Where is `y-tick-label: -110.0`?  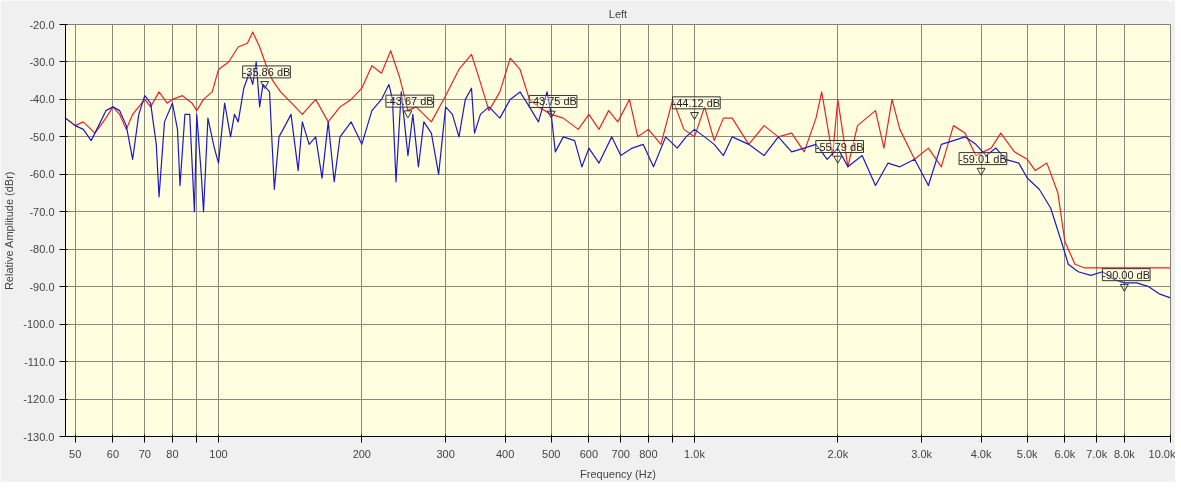 y-tick-label: -110.0 is located at coordinates (39, 361).